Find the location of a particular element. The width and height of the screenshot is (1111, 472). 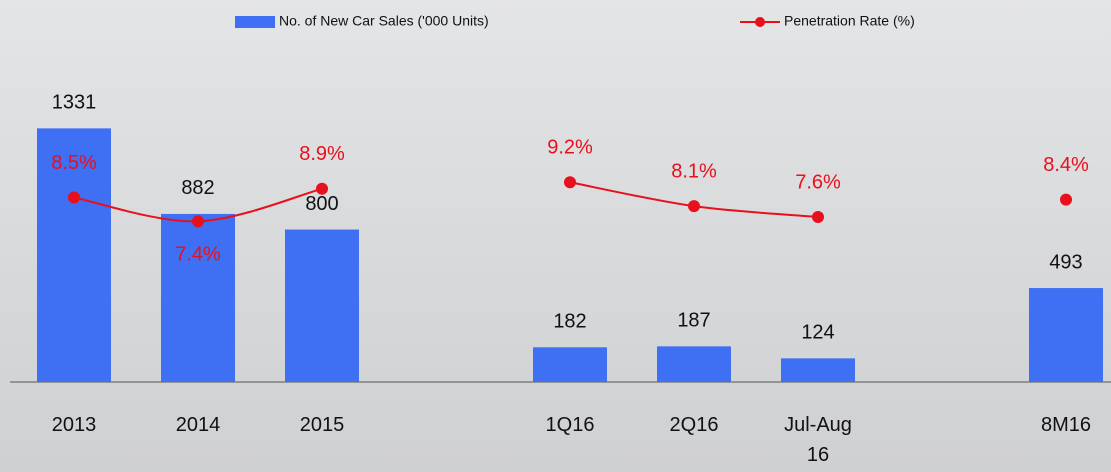

line-value-label: 7.6% is located at coordinates (818, 182).